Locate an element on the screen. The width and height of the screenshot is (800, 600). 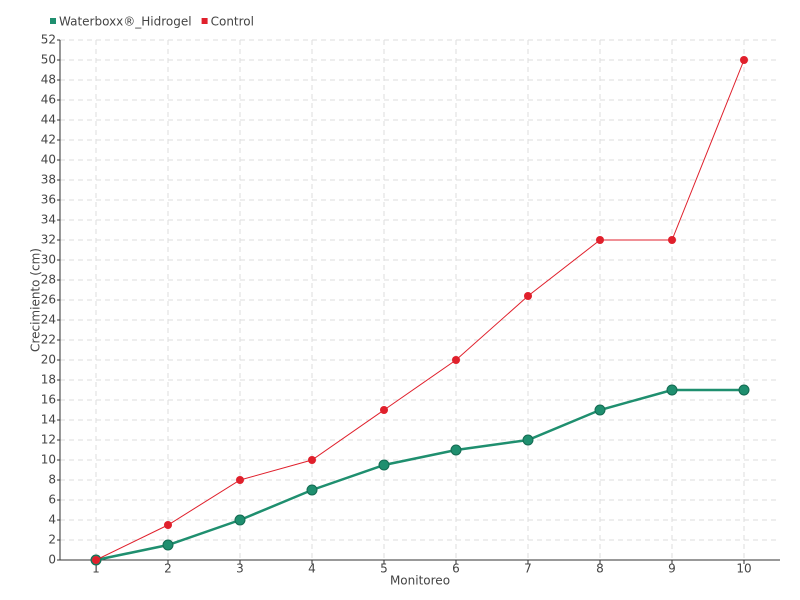
y-tick-label: 6 is located at coordinates (52, 500).